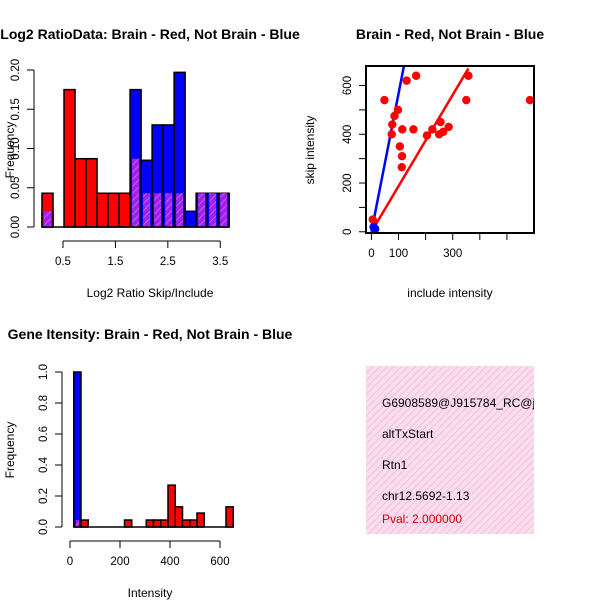  Describe the element at coordinates (16, 148) in the screenshot. I see `y-tick-label: 0.10` at that location.